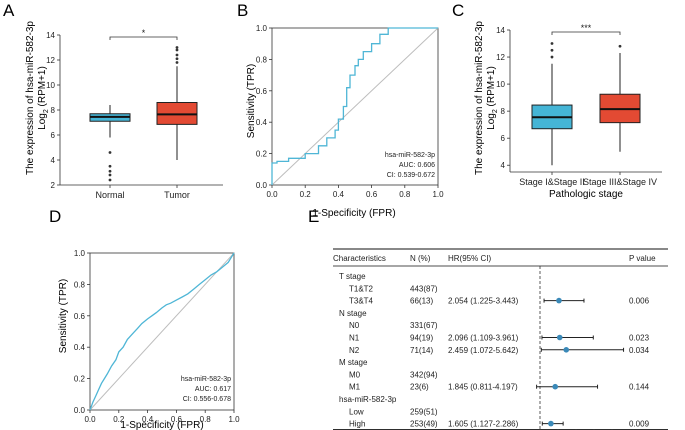 The image size is (685, 430). Describe the element at coordinates (109, 195) in the screenshot. I see `panel-a-xtick-label: Normal` at that location.